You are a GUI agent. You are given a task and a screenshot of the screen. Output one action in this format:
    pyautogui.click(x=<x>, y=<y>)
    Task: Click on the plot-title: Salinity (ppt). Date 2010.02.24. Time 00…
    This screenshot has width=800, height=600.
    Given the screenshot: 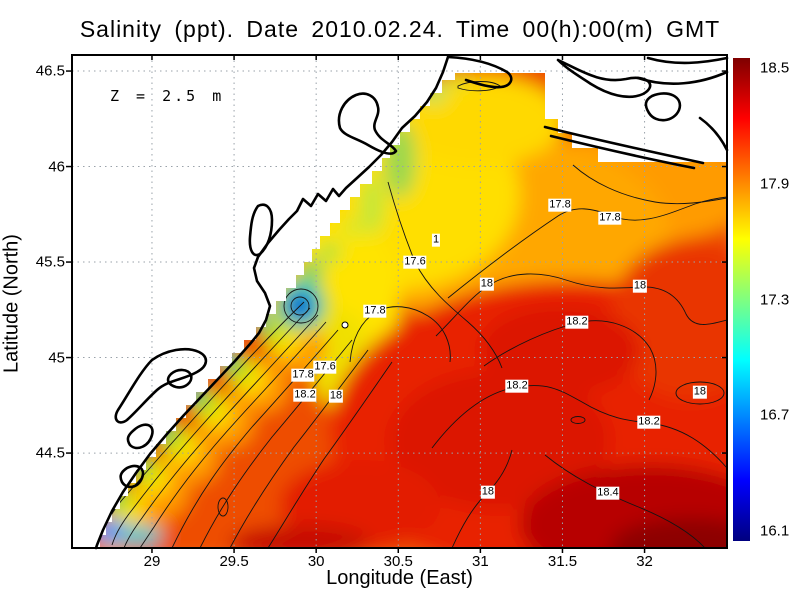 What is the action you would take?
    pyautogui.click(x=400, y=29)
    